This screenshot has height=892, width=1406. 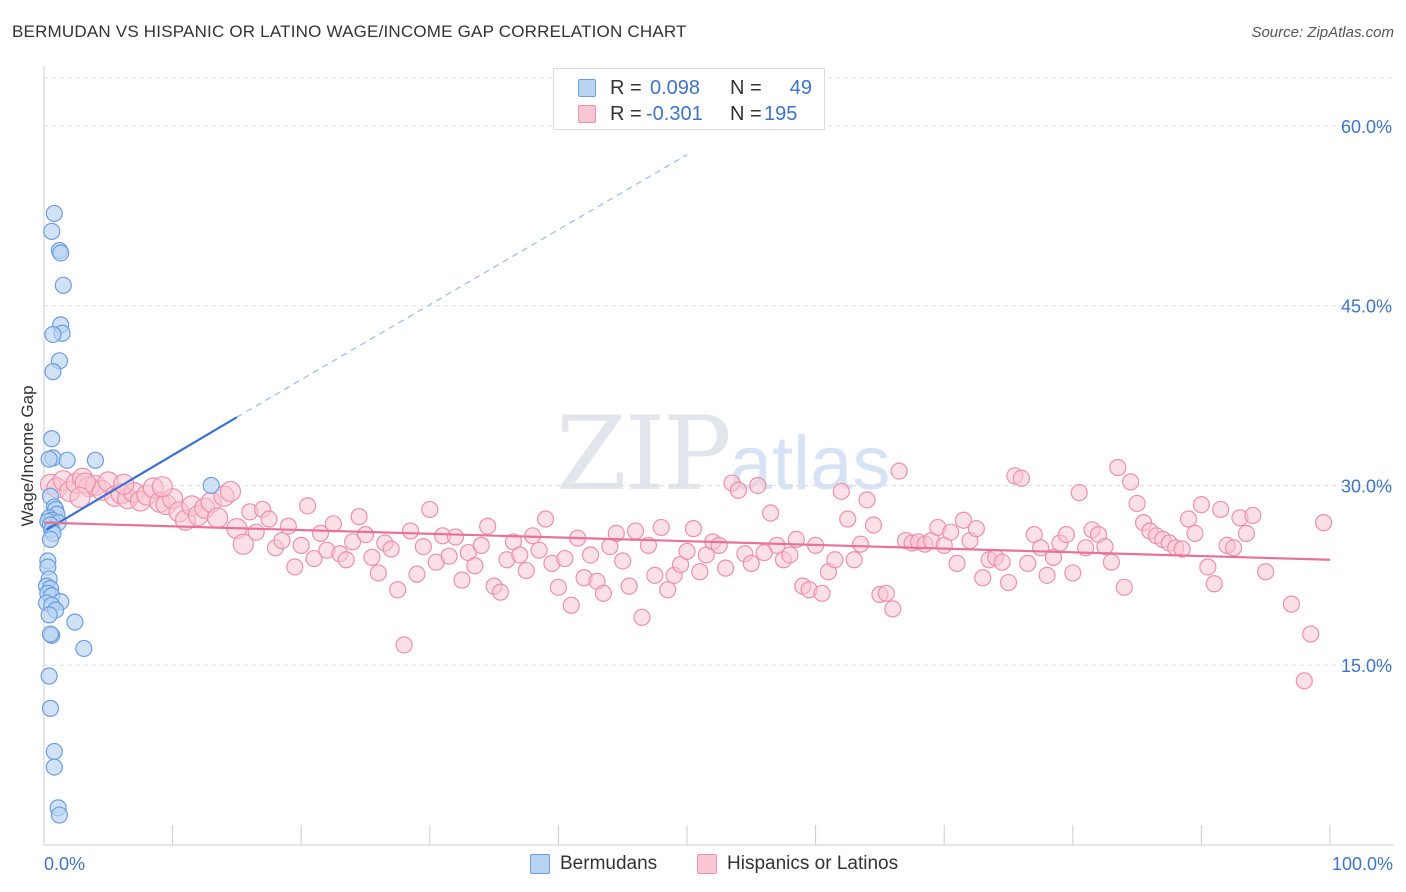 What do you see at coordinates (1366, 307) in the screenshot?
I see `y-tick-label: 45.0%` at bounding box center [1366, 307].